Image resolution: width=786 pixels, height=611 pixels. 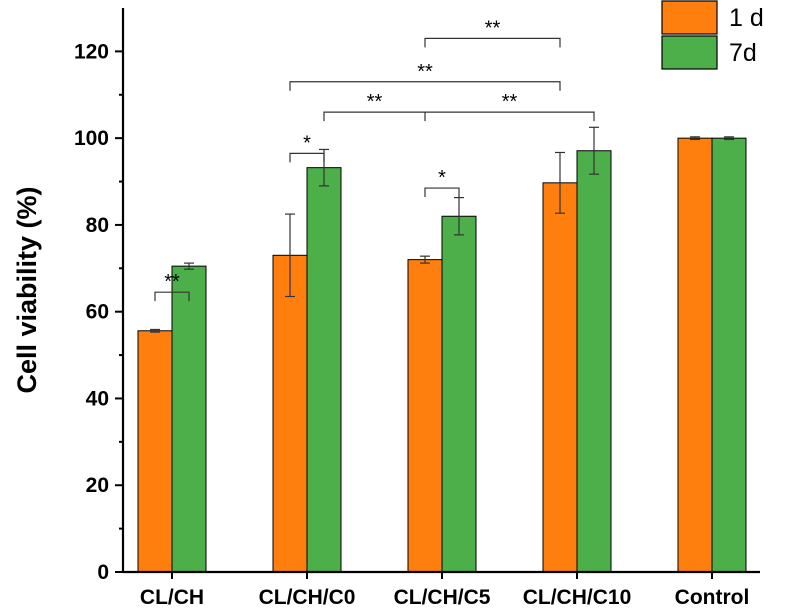 I want to click on y-ticks-layer: 0 20 40 60 80 100 120, so click(x=98, y=312).